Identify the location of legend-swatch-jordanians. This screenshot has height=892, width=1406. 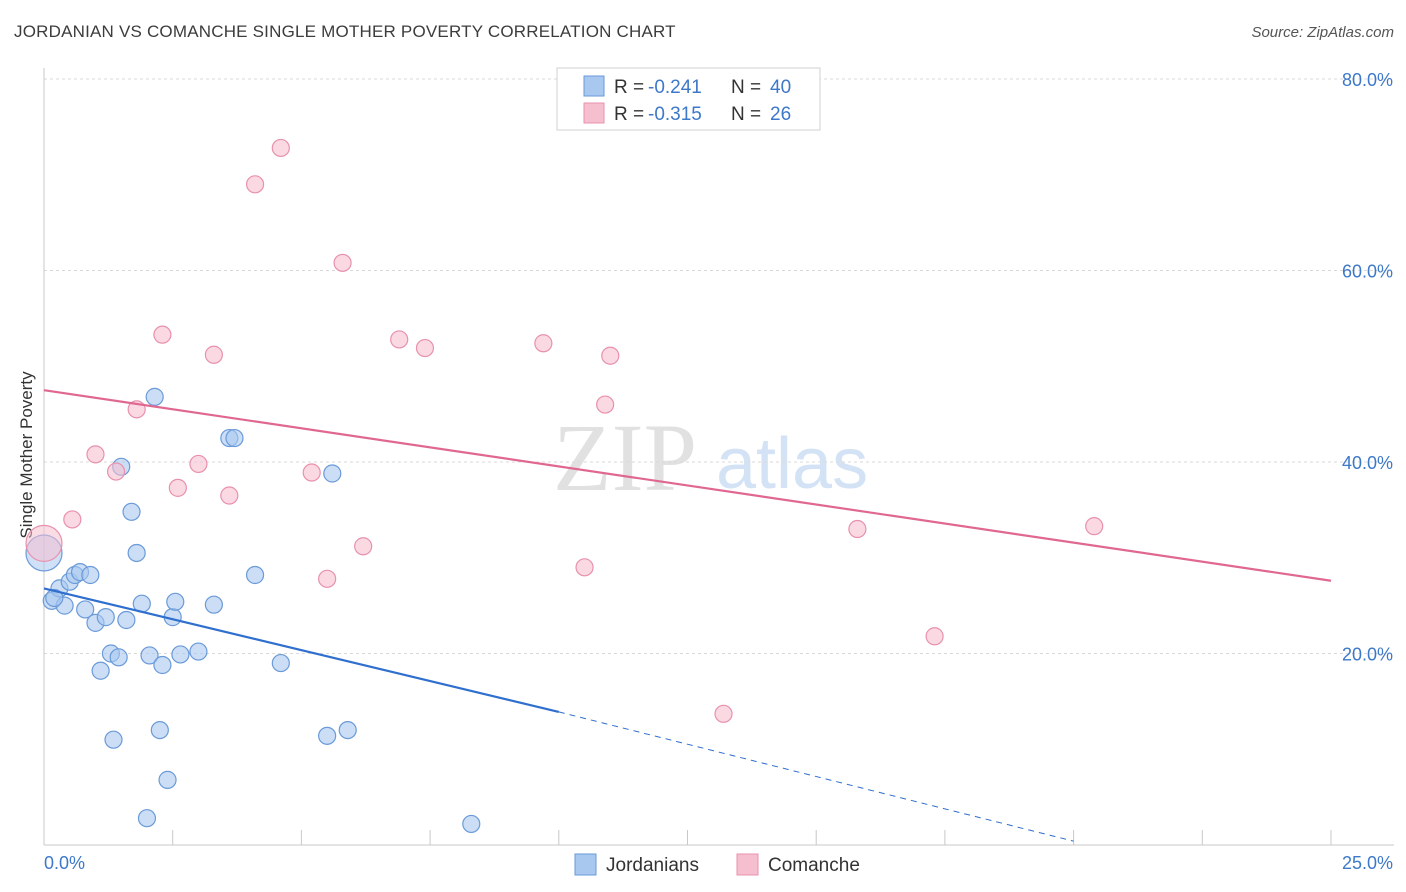
(594, 86).